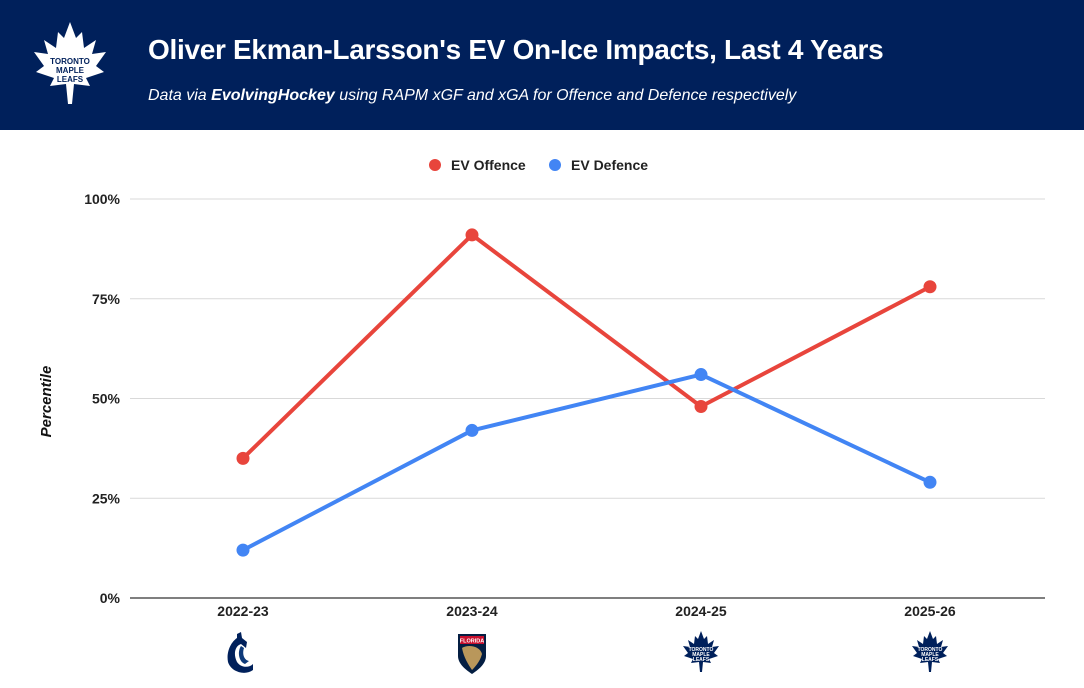 This screenshot has width=1084, height=688. What do you see at coordinates (930, 611) in the screenshot?
I see `x-tick-label: 2025-26` at bounding box center [930, 611].